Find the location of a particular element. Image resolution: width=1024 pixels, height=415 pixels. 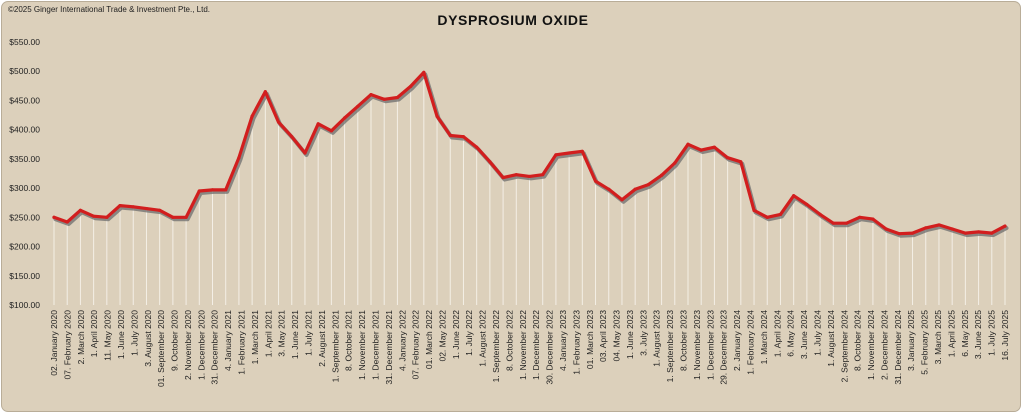

x-tick-label: 02. May 2022 is located at coordinates (442, 336).